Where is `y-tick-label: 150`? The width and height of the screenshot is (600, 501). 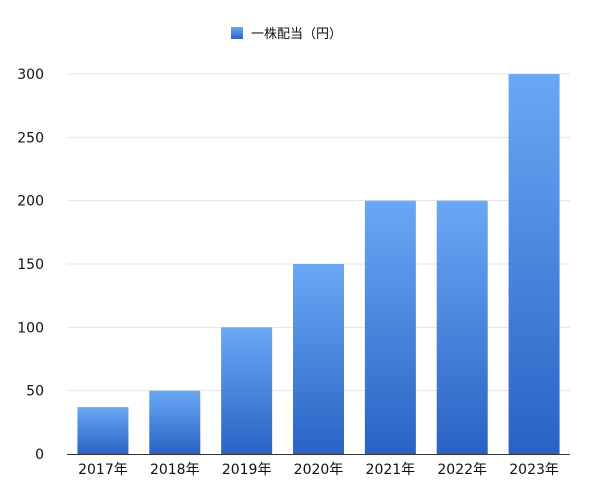
y-tick-label: 150 is located at coordinates (30, 265).